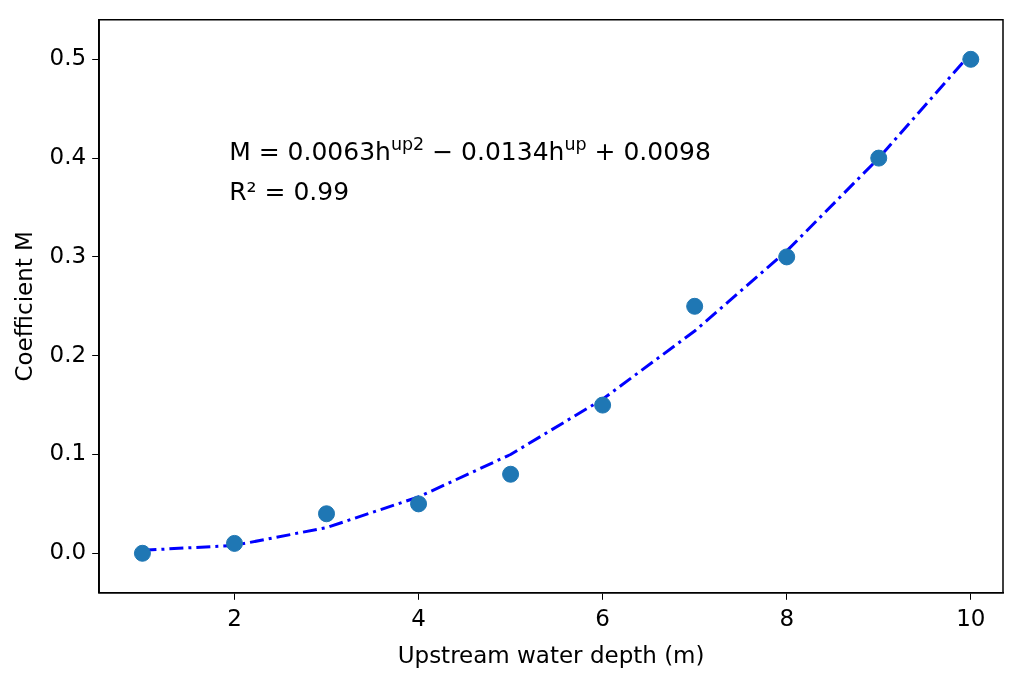 This screenshot has width=1012, height=679. Describe the element at coordinates (602, 617) in the screenshot. I see `x-tick-label: 6` at that location.